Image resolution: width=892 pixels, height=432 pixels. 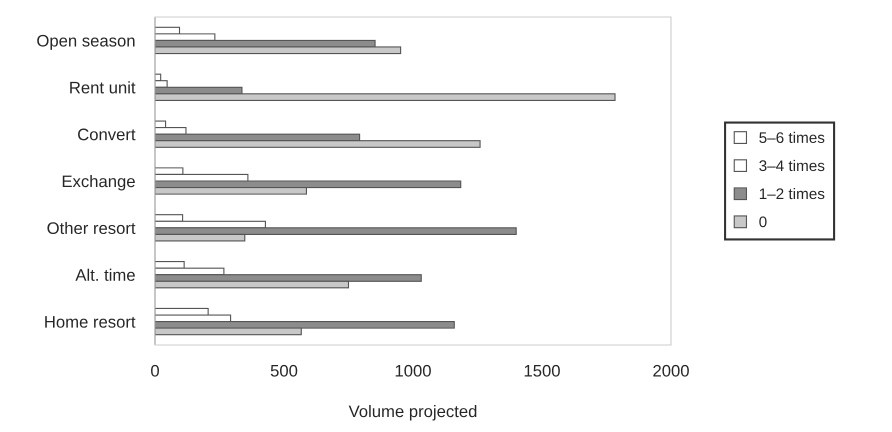 I want to click on x-tick-label: 2000, so click(x=671, y=370).